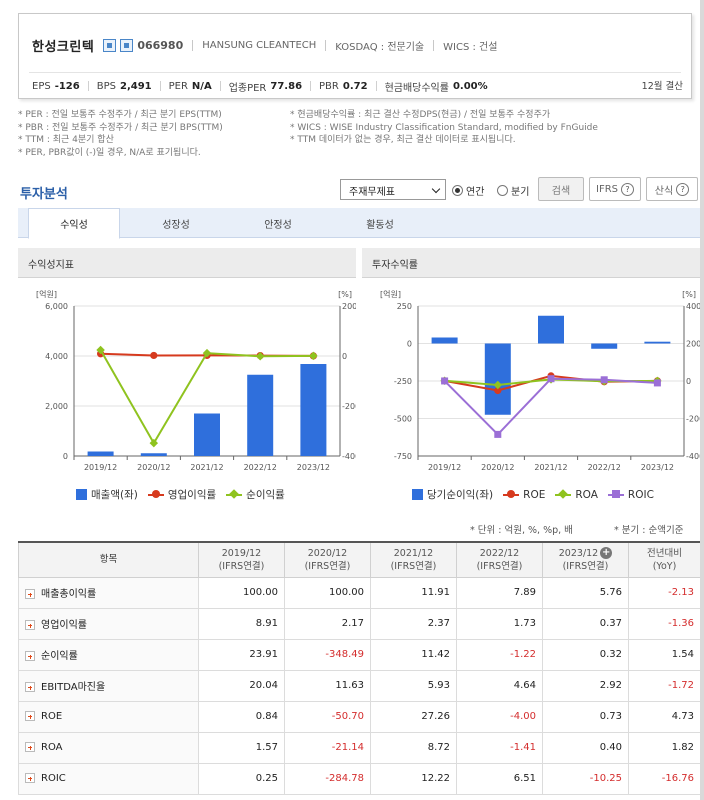  Describe the element at coordinates (108, 716) in the screenshot. I see `row-label-cell: ROE` at that location.